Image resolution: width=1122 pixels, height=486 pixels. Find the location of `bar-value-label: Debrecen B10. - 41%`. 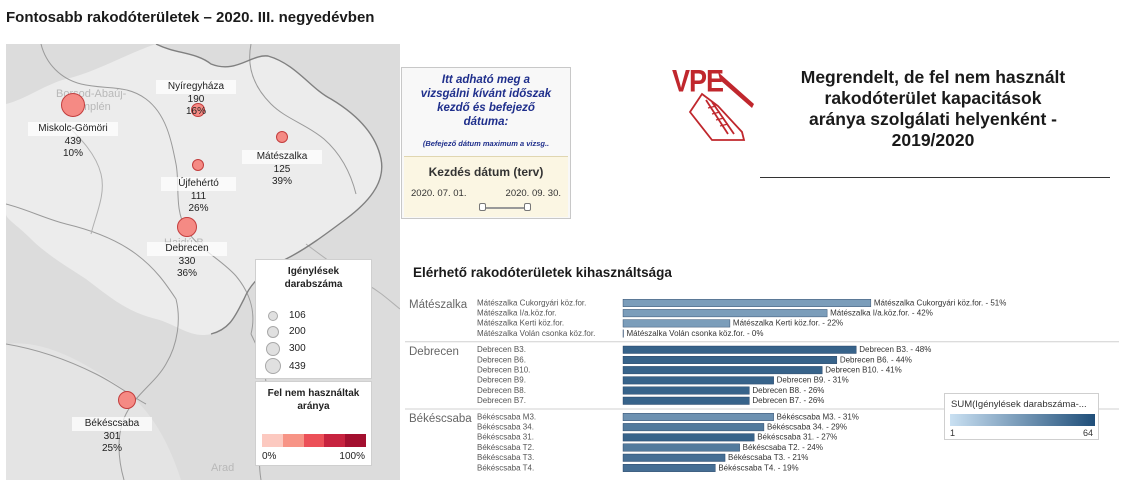

bar-value-label: Debrecen B10. - 41% is located at coordinates (863, 370).